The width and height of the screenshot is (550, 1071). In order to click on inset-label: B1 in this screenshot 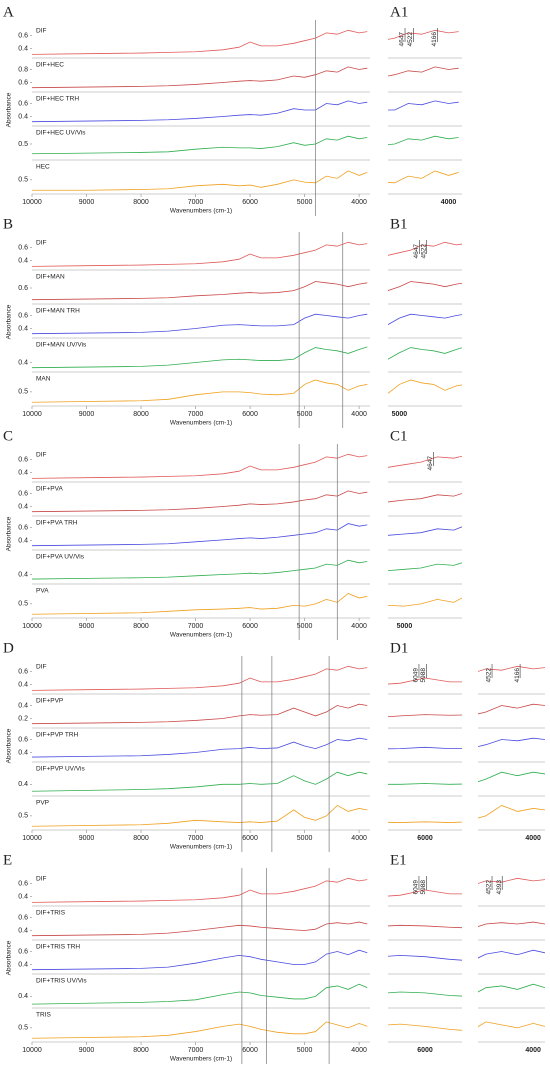, I will do `click(399, 224)`.